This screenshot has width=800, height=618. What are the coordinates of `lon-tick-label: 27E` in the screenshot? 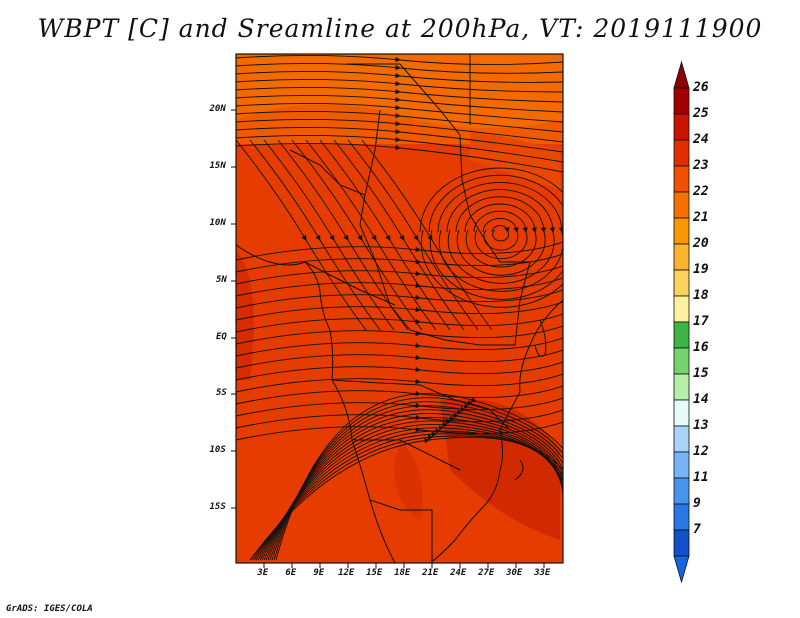 It's located at (486, 573).